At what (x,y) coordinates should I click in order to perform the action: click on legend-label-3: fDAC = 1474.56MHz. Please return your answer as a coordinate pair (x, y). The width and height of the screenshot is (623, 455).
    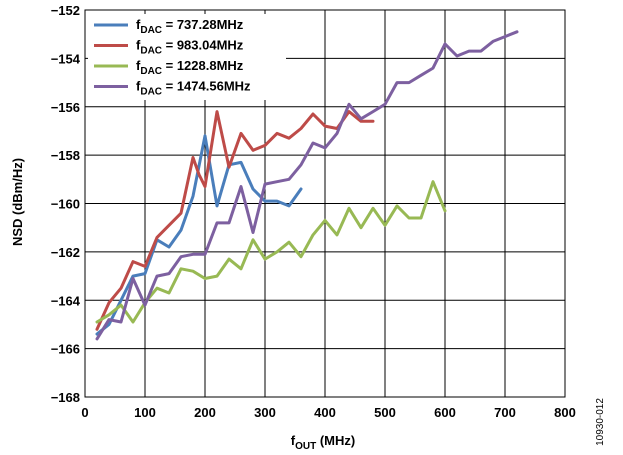
    Looking at the image, I should click on (193, 88).